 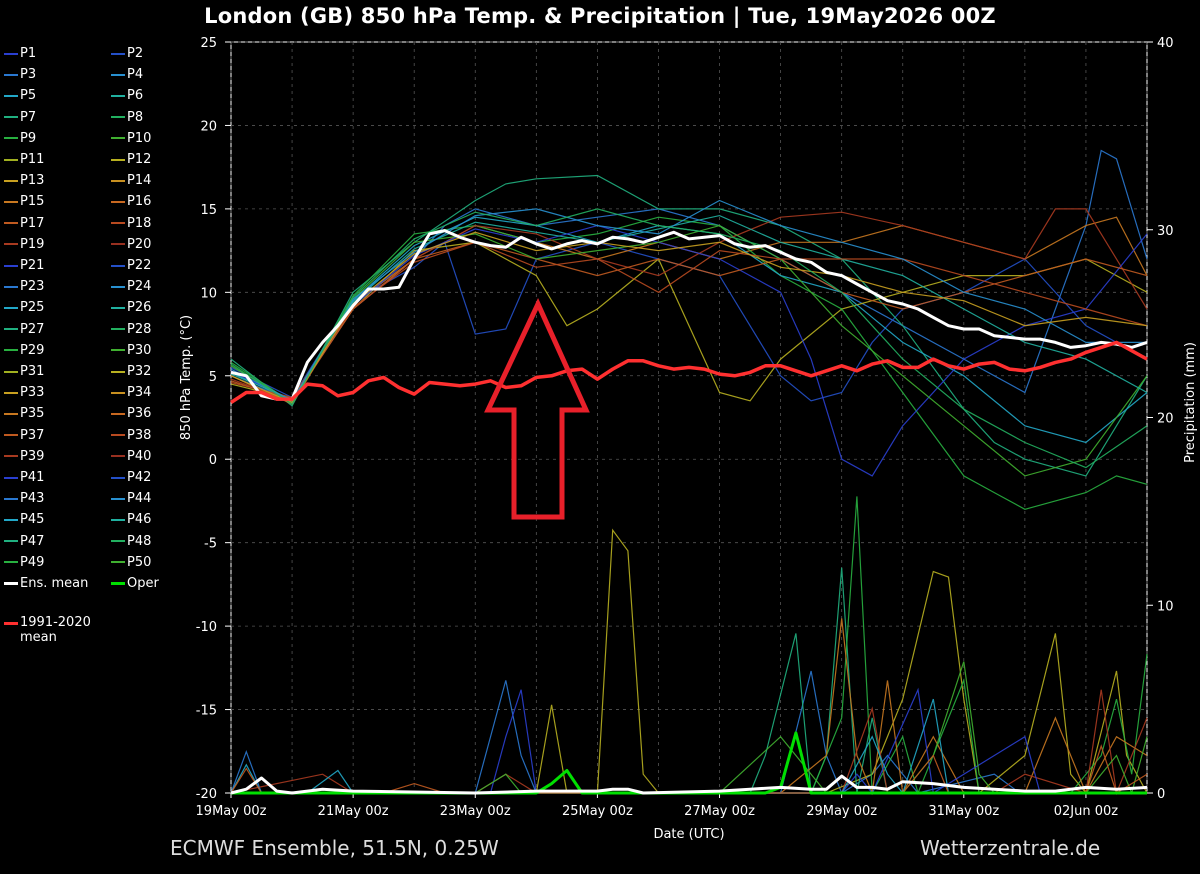 I want to click on legend-item: P12, so click(x=131, y=159).